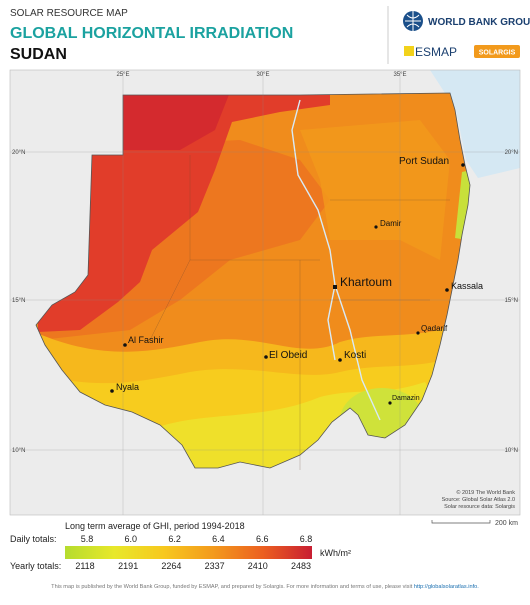 This screenshot has width=530, height=605. I want to click on daily-value: 6.6, so click(262, 539).